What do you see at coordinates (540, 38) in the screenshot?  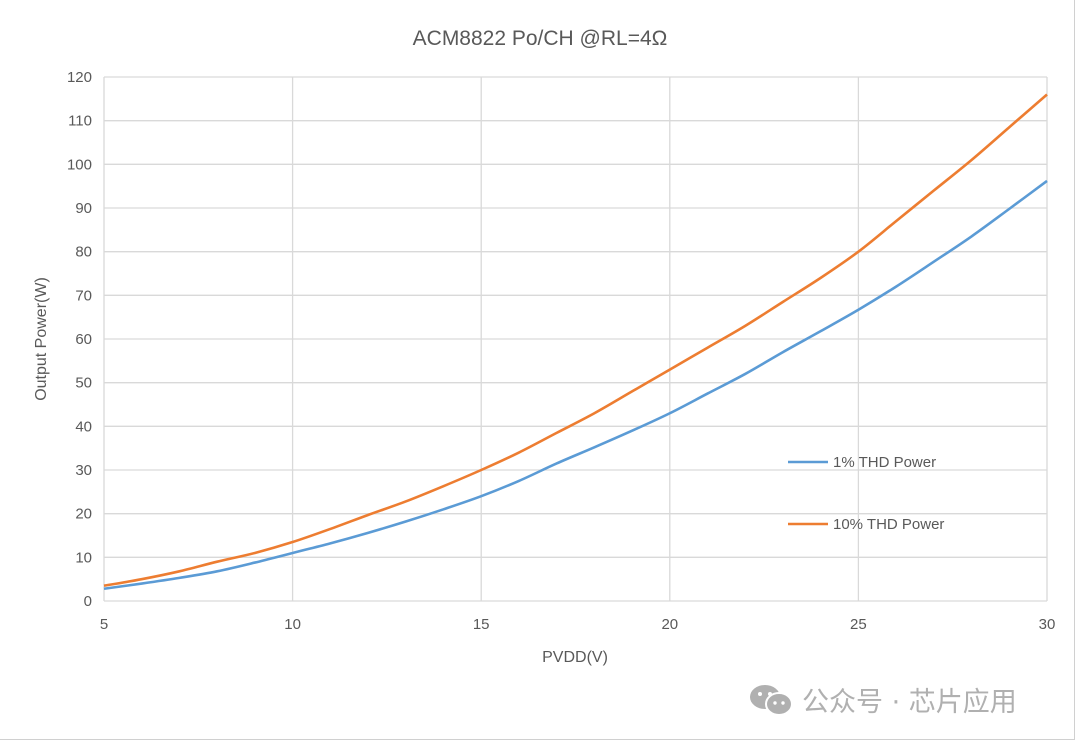 I see `chart-title: ACM8822 Po/CH @RL=4Ω` at bounding box center [540, 38].